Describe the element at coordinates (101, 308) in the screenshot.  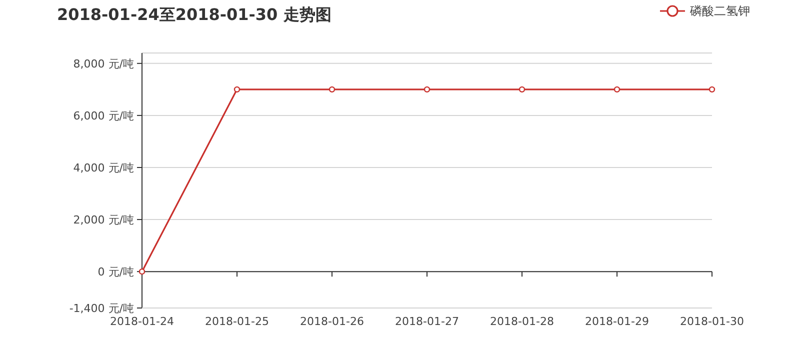
I see `y-tick-label: -1,400 元/吨` at that location.